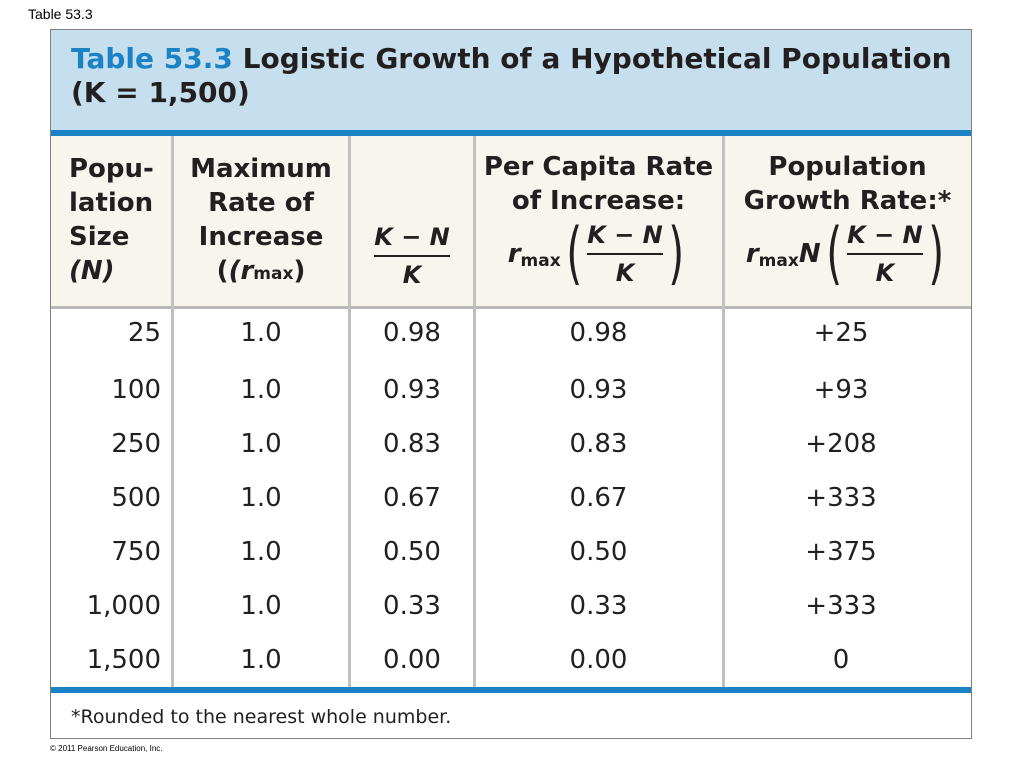 This screenshot has height=768, width=1024. Describe the element at coordinates (540, 261) in the screenshot. I see `header-col4-sub: max` at that location.